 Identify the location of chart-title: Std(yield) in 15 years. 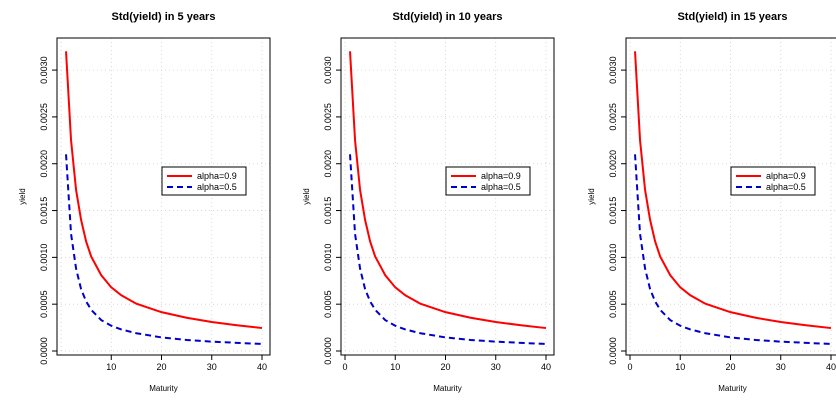
(732, 17).